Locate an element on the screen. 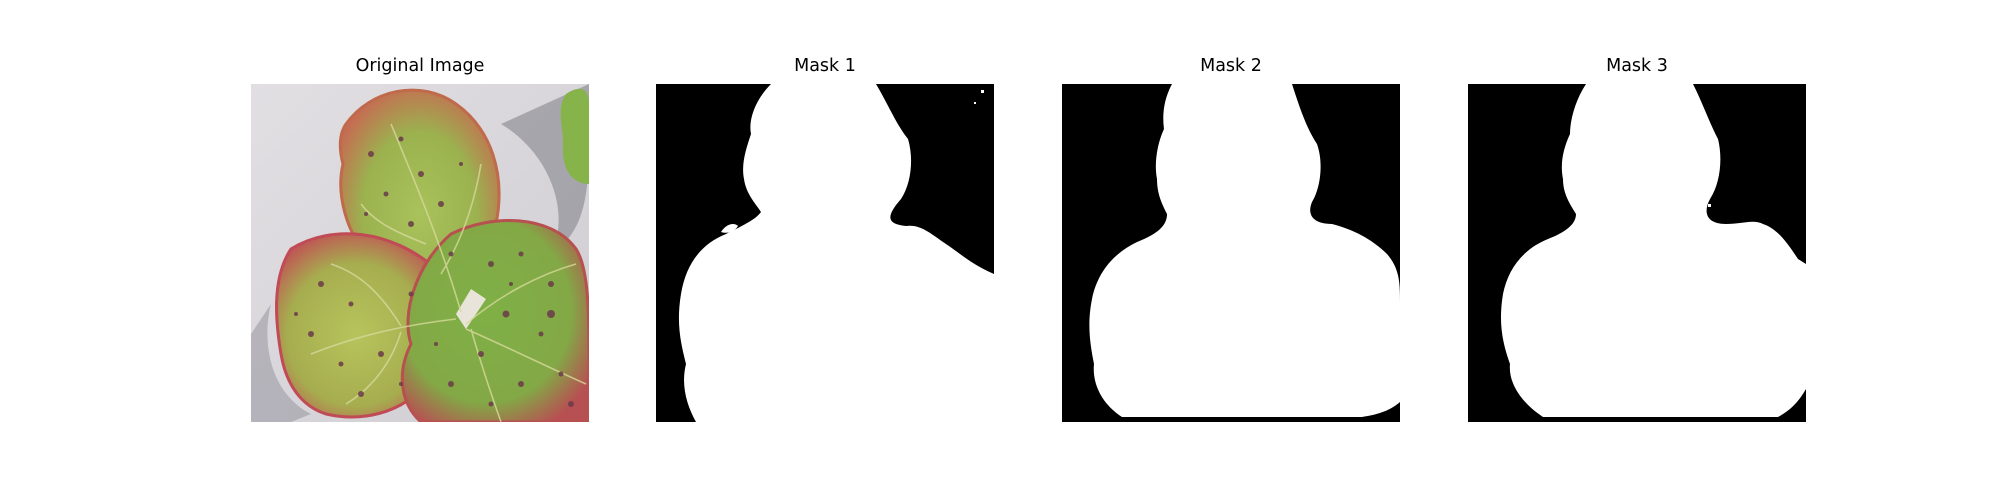  original-image-panel: Original Image is located at coordinates (420, 239).